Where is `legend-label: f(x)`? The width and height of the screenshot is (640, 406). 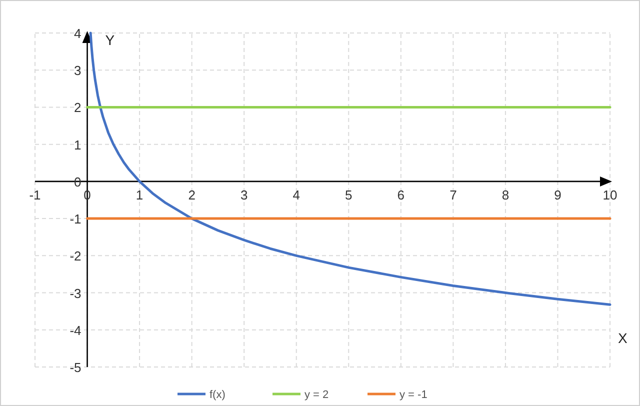 legend-label: f(x) is located at coordinates (218, 395).